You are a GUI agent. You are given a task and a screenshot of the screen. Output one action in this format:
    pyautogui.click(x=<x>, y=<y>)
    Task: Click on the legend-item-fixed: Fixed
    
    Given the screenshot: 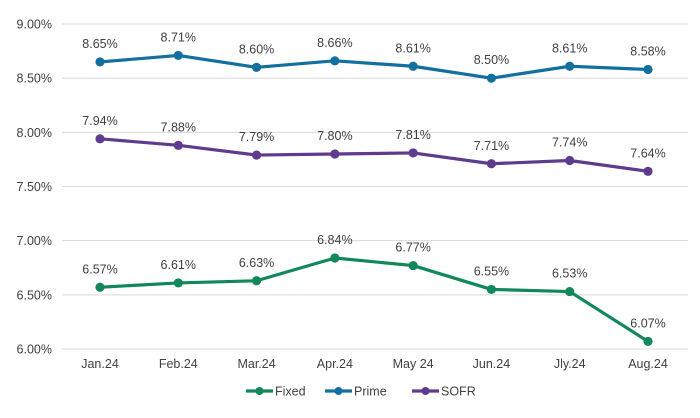 What is the action you would take?
    pyautogui.click(x=276, y=392)
    